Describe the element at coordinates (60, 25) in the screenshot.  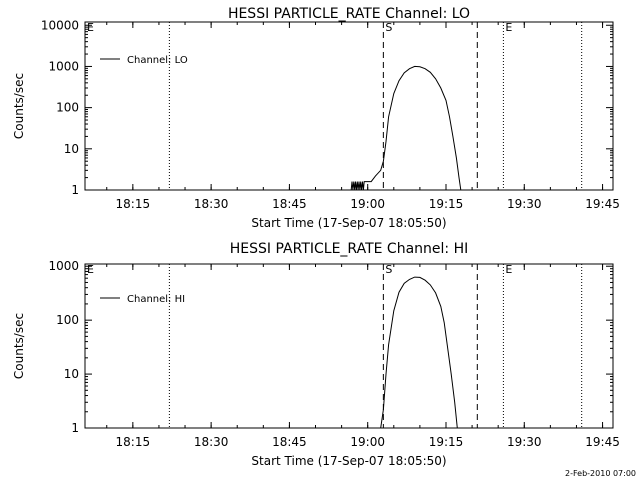
I see `y-tick-label: 10000` at that location.